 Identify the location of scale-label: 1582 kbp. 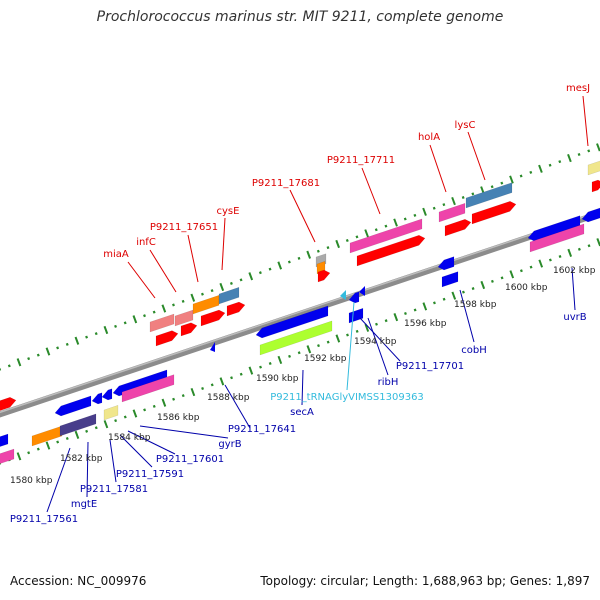
(81, 459).